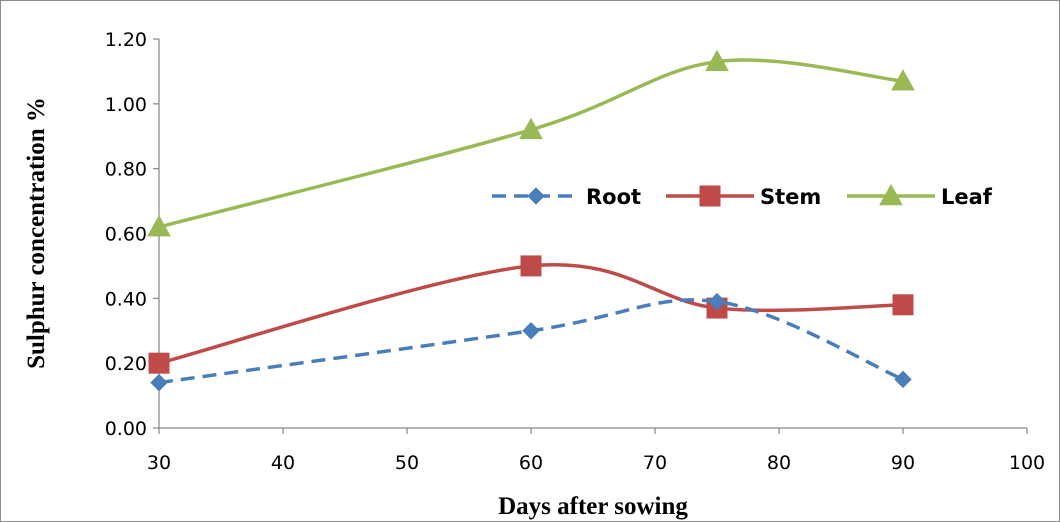  Describe the element at coordinates (36, 233) in the screenshot. I see `y-axis-title: Sulphur concentration %` at that location.